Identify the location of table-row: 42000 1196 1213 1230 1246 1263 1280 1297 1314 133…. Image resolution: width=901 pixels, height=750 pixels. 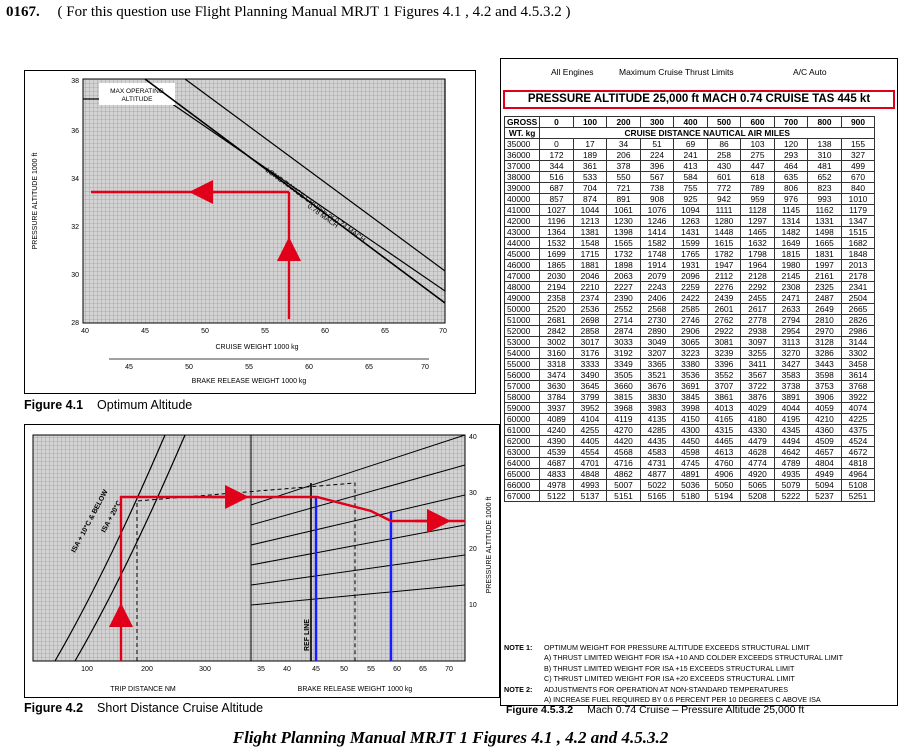
(689, 221).